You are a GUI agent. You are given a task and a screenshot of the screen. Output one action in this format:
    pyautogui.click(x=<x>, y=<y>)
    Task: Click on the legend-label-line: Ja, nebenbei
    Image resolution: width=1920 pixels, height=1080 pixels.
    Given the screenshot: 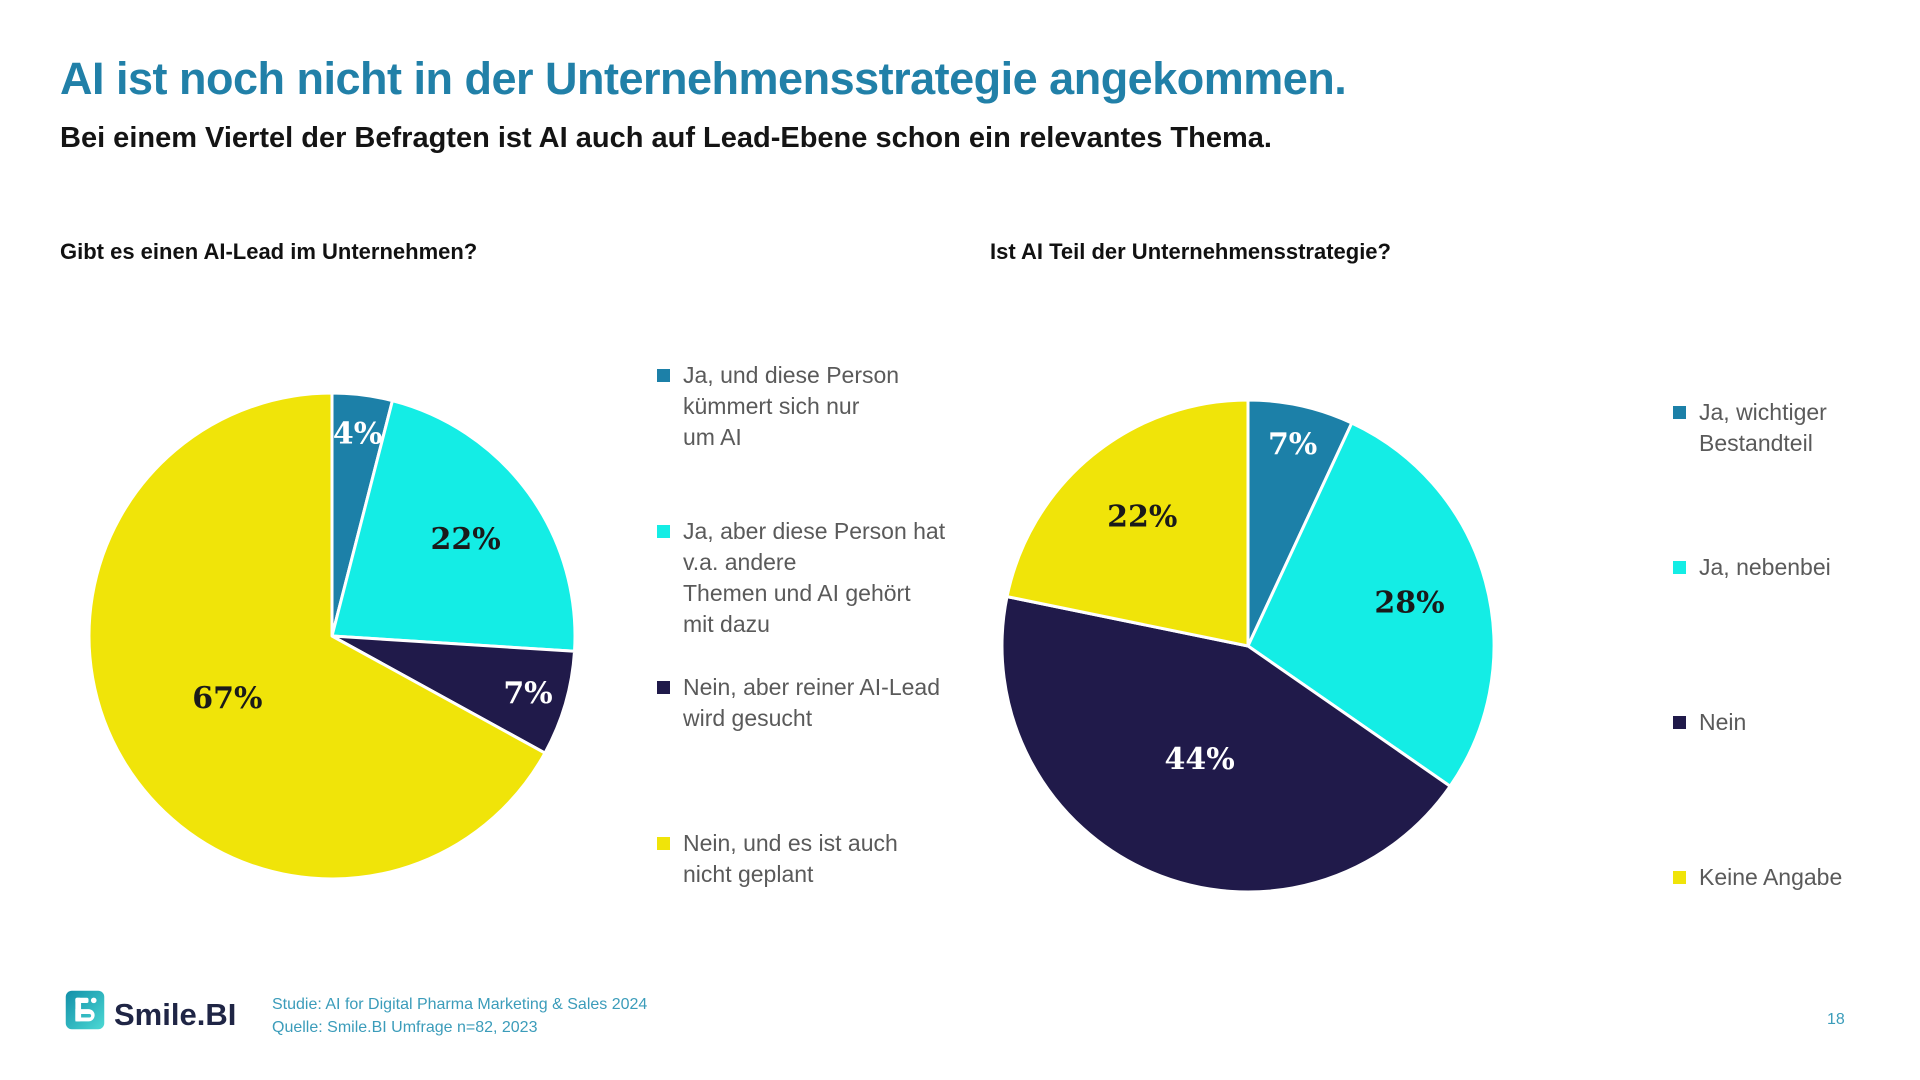 What is the action you would take?
    pyautogui.click(x=1765, y=567)
    